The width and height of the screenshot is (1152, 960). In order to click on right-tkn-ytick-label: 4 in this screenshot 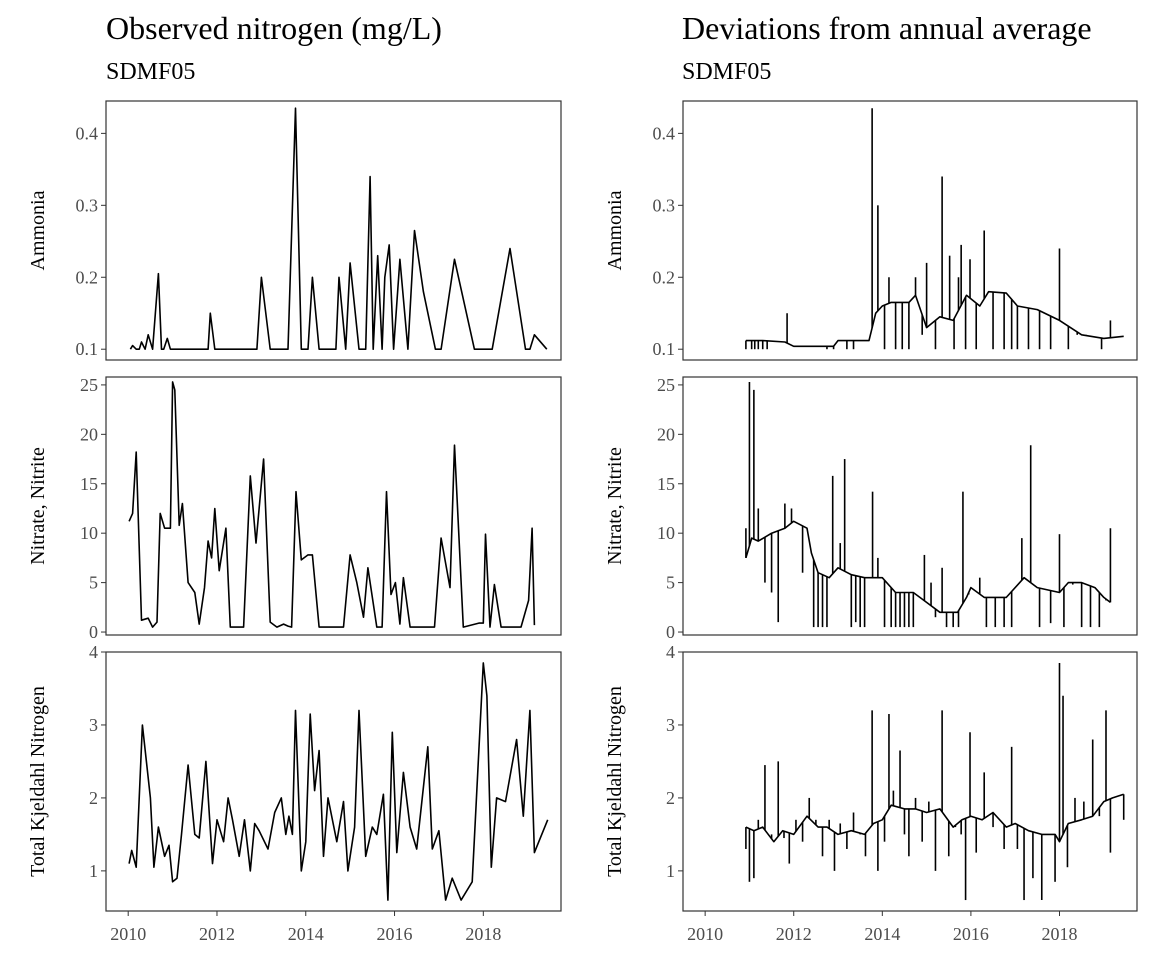, I will do `click(670, 652)`.